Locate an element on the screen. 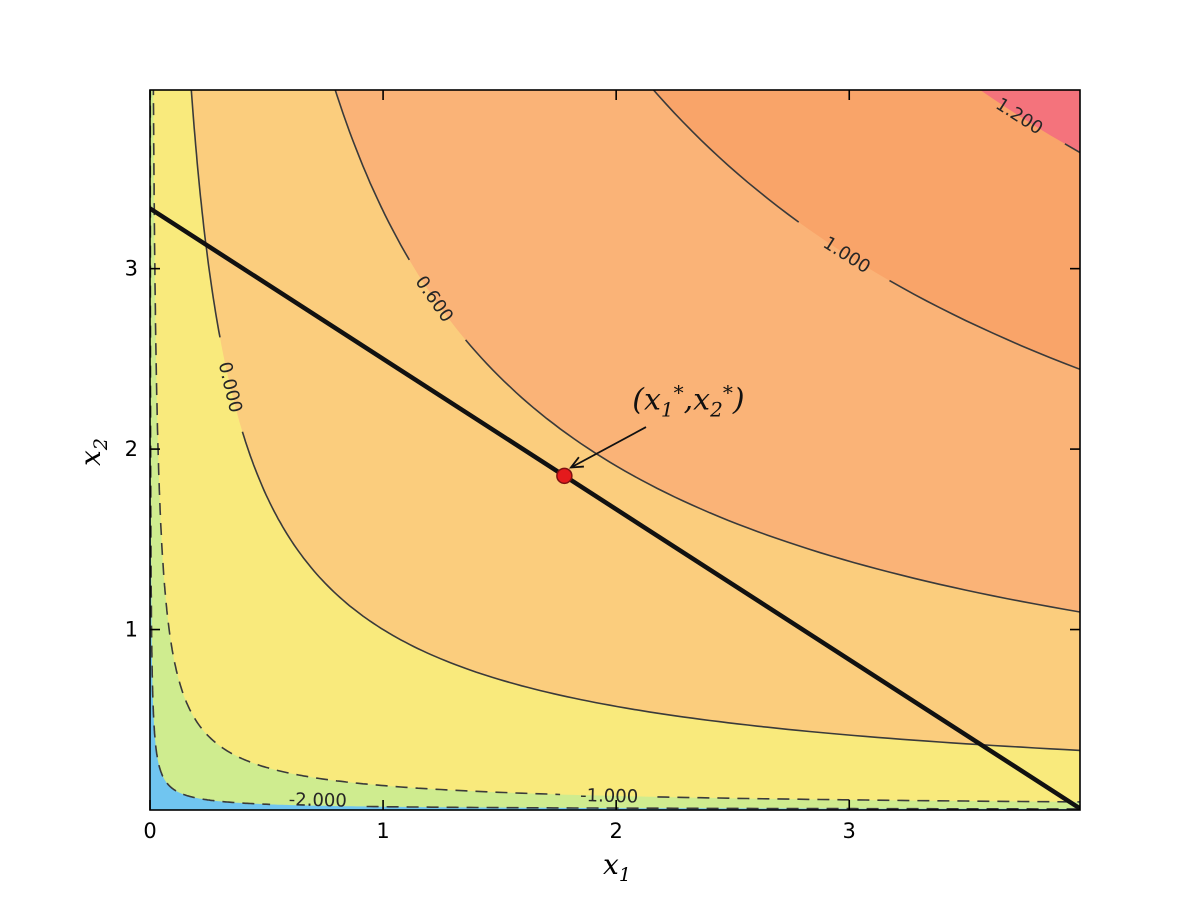 Image resolution: width=1200 pixels, height=900 pixels. contour-label: -1.000 is located at coordinates (609, 796).